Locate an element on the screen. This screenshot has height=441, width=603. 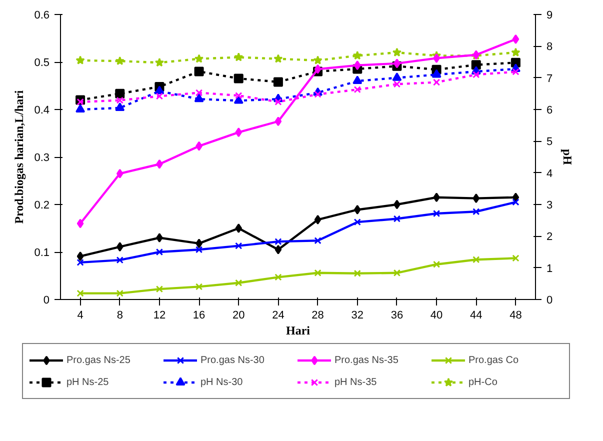
legend-label: pH Ns-30 is located at coordinates (222, 382).